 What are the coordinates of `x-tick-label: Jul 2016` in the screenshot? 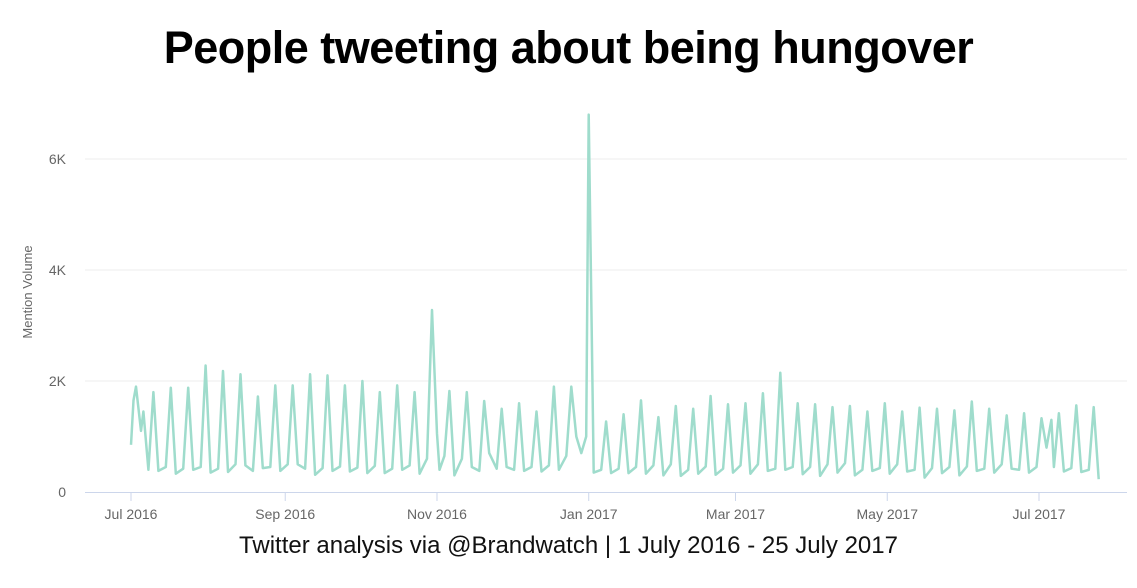 It's located at (131, 514).